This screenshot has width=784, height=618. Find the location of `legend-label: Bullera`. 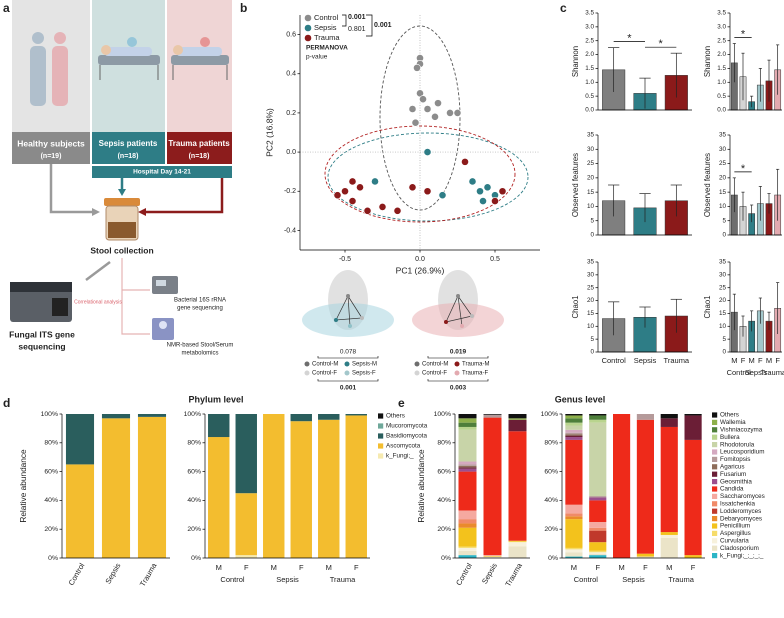

legend-label: Bullera is located at coordinates (730, 437).